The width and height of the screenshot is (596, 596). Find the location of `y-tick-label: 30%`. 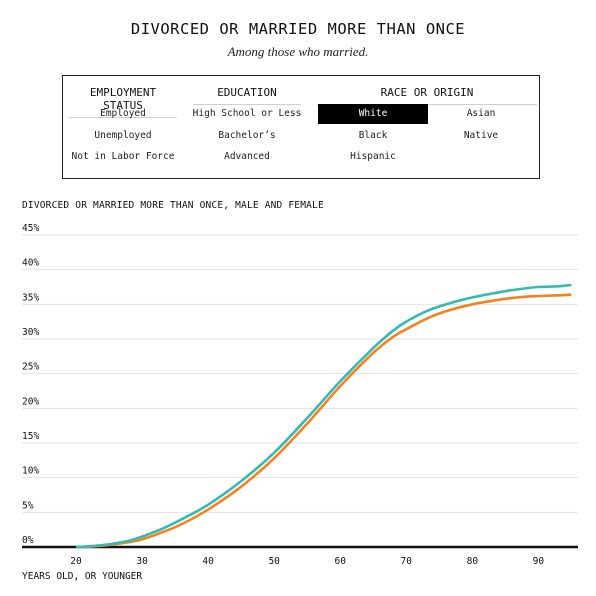

y-tick-label: 30% is located at coordinates (30, 332).